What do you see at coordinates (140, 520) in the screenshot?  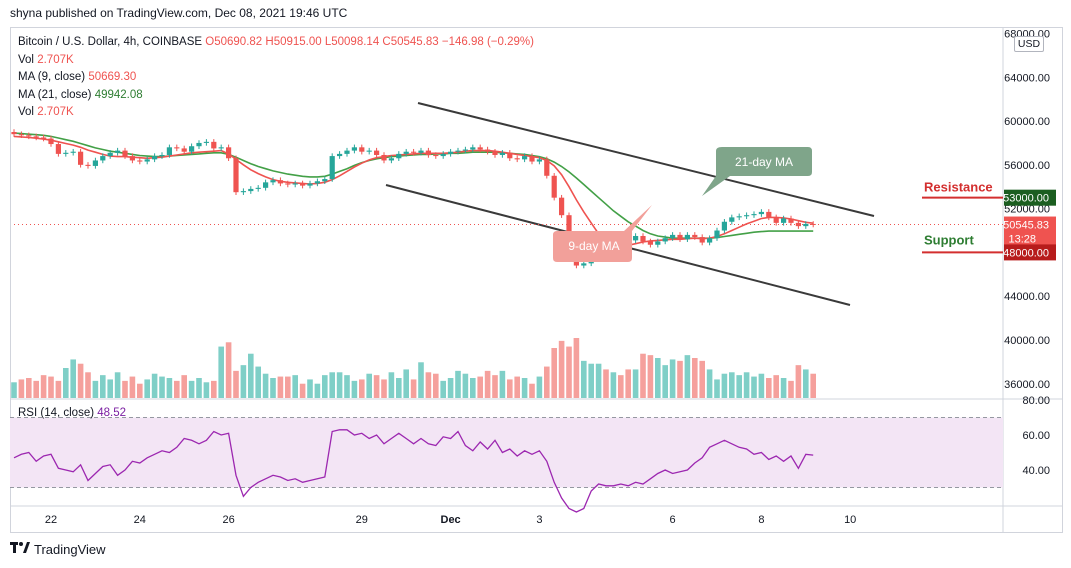 I see `time-tick-label: 24` at bounding box center [140, 520].